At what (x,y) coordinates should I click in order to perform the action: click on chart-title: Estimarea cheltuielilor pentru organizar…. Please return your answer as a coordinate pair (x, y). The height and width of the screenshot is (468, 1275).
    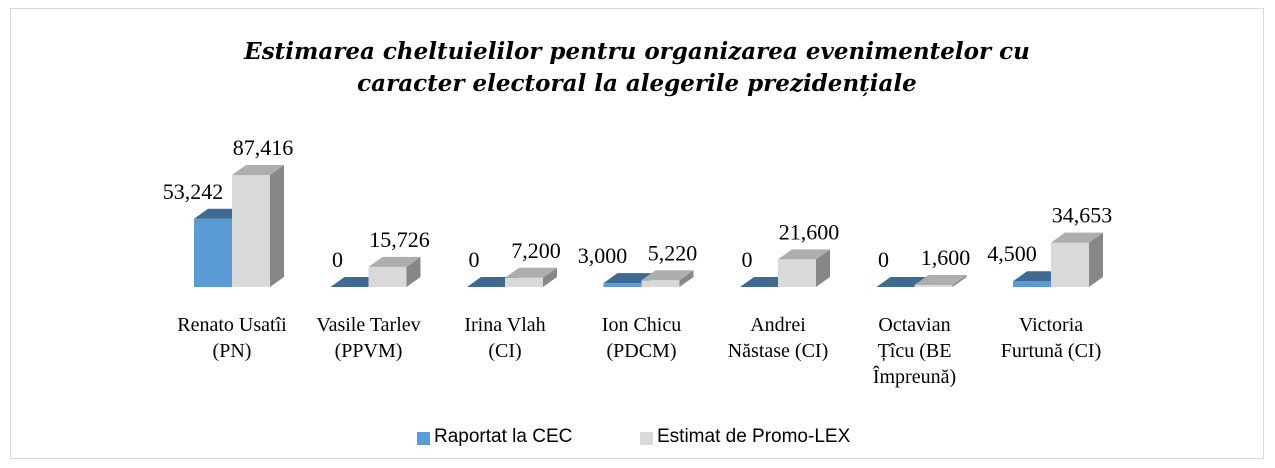
    Looking at the image, I should click on (637, 67).